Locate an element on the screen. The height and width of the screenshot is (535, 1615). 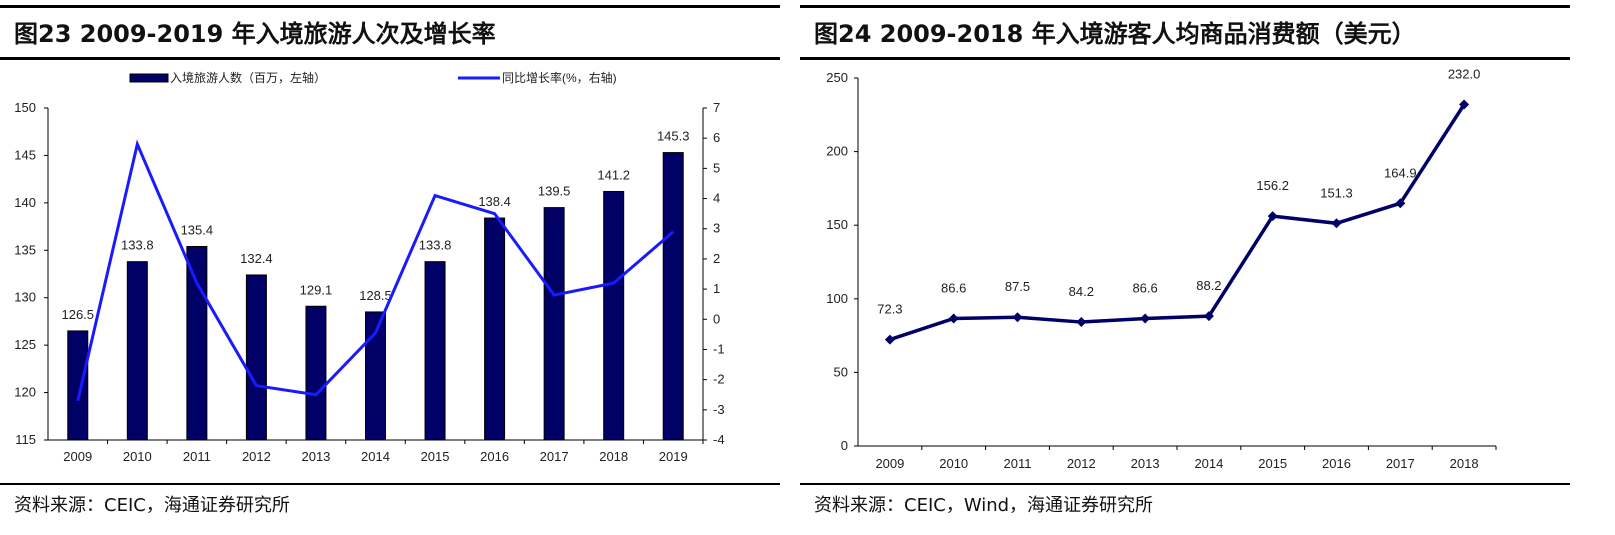
right-tick-label: -3 is located at coordinates (719, 409).